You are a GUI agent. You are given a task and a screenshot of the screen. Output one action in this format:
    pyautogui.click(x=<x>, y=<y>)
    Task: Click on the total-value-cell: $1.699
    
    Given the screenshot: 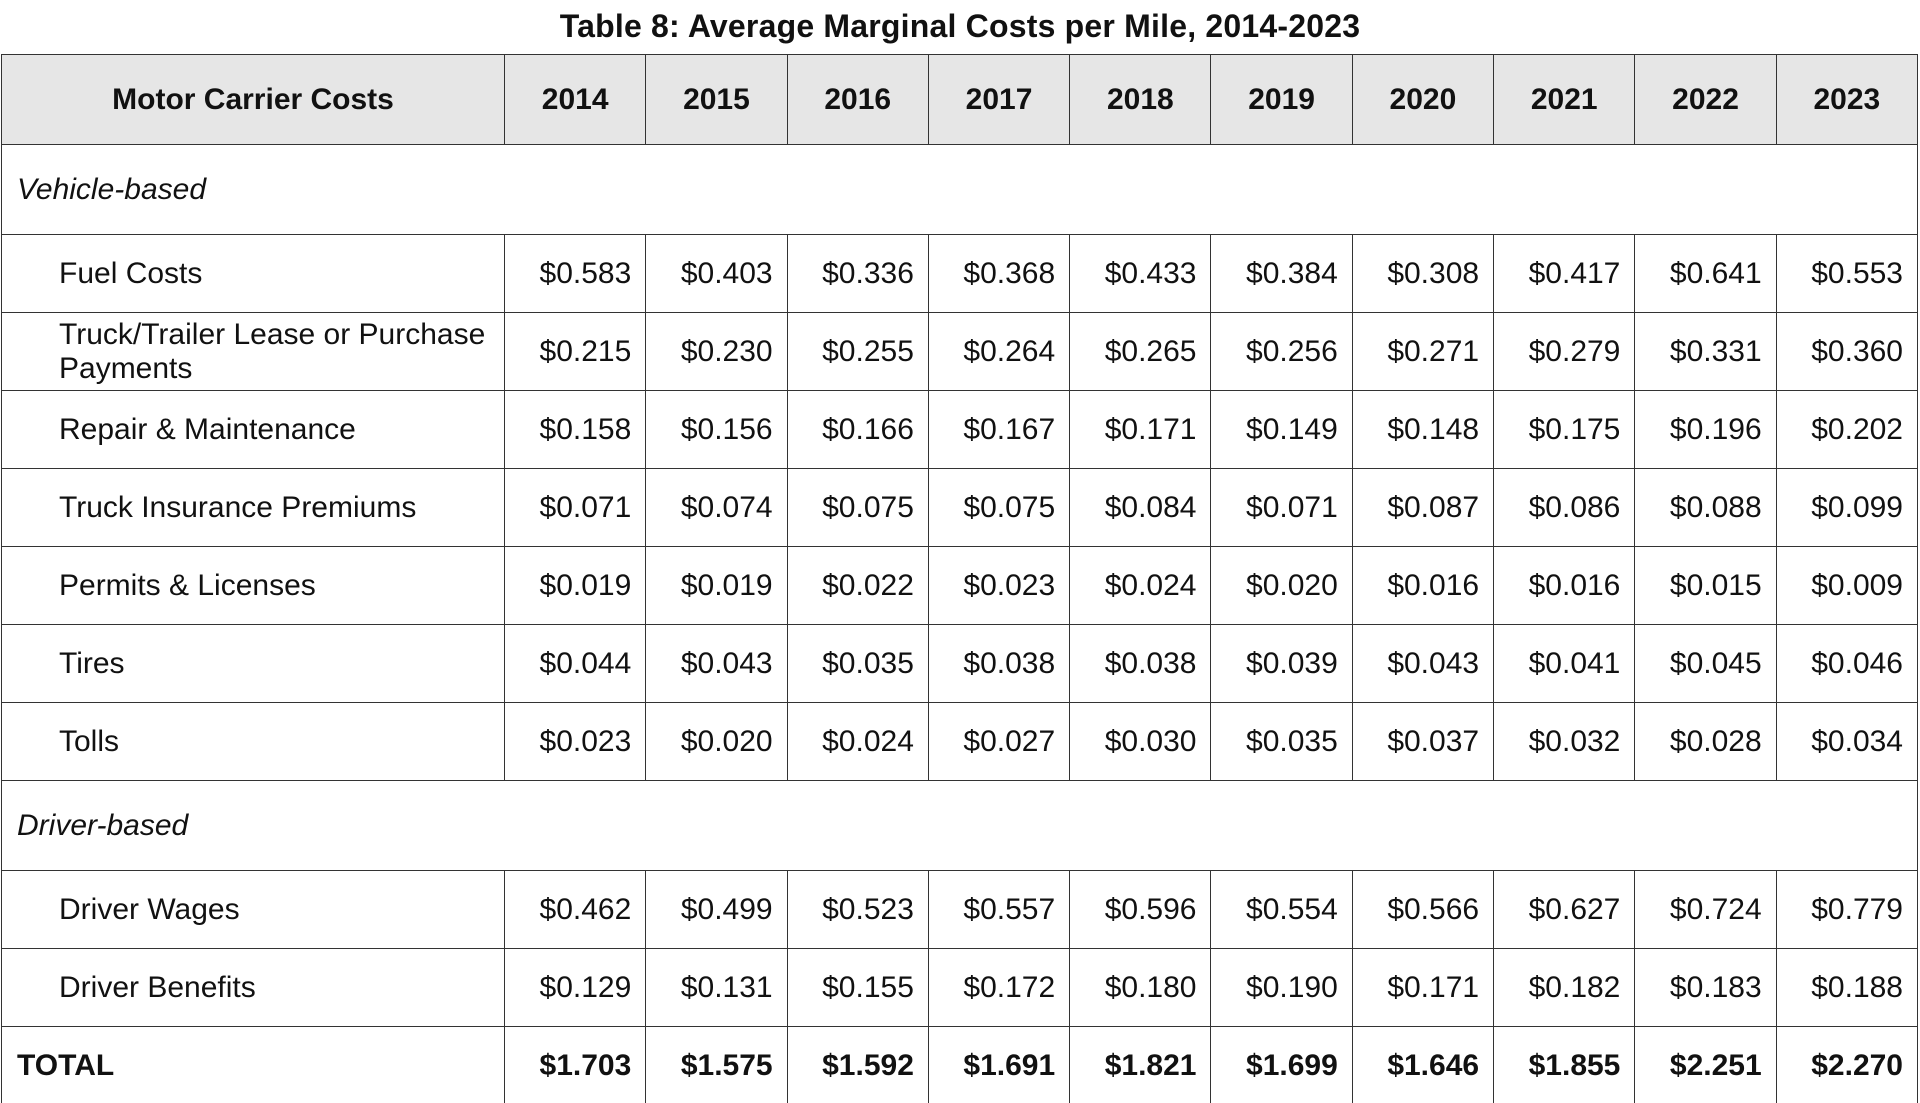 What is the action you would take?
    pyautogui.click(x=1281, y=1064)
    